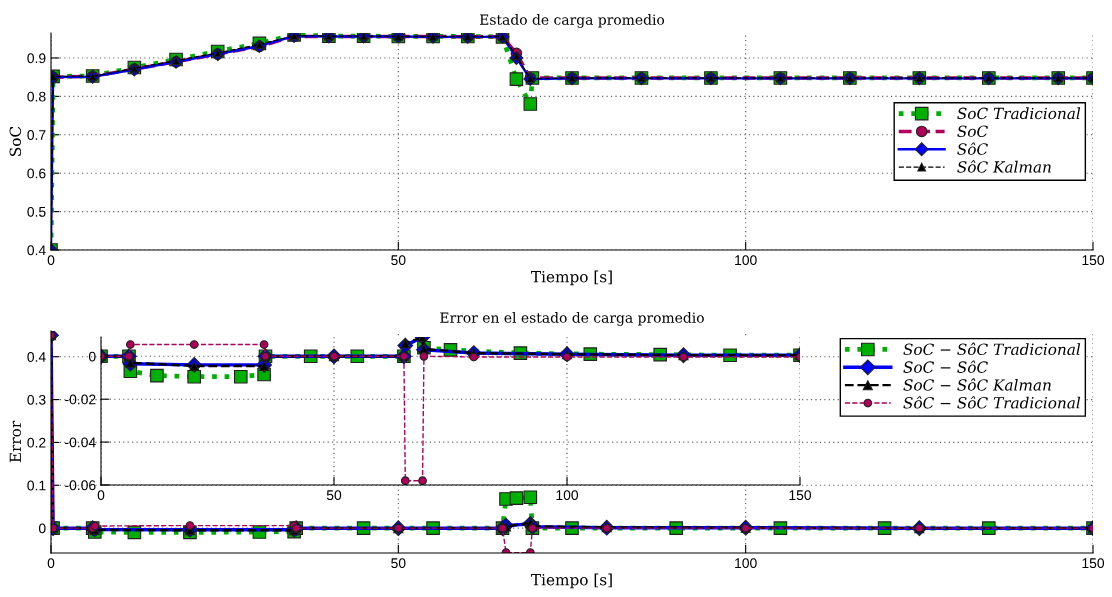  What do you see at coordinates (36, 173) in the screenshot?
I see `y-tick-label: 0.6` at bounding box center [36, 173].